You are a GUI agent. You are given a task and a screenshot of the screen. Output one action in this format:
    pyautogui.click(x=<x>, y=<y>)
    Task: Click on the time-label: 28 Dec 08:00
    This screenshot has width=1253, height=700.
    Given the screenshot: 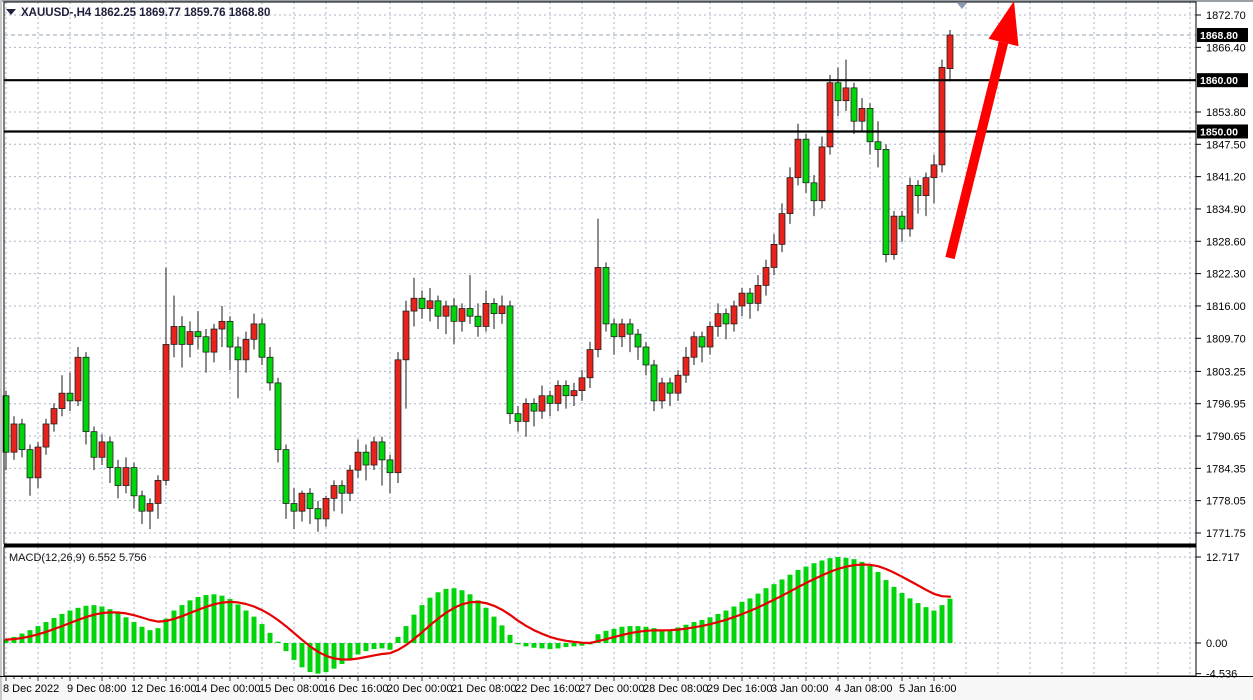 What is the action you would take?
    pyautogui.click(x=675, y=689)
    